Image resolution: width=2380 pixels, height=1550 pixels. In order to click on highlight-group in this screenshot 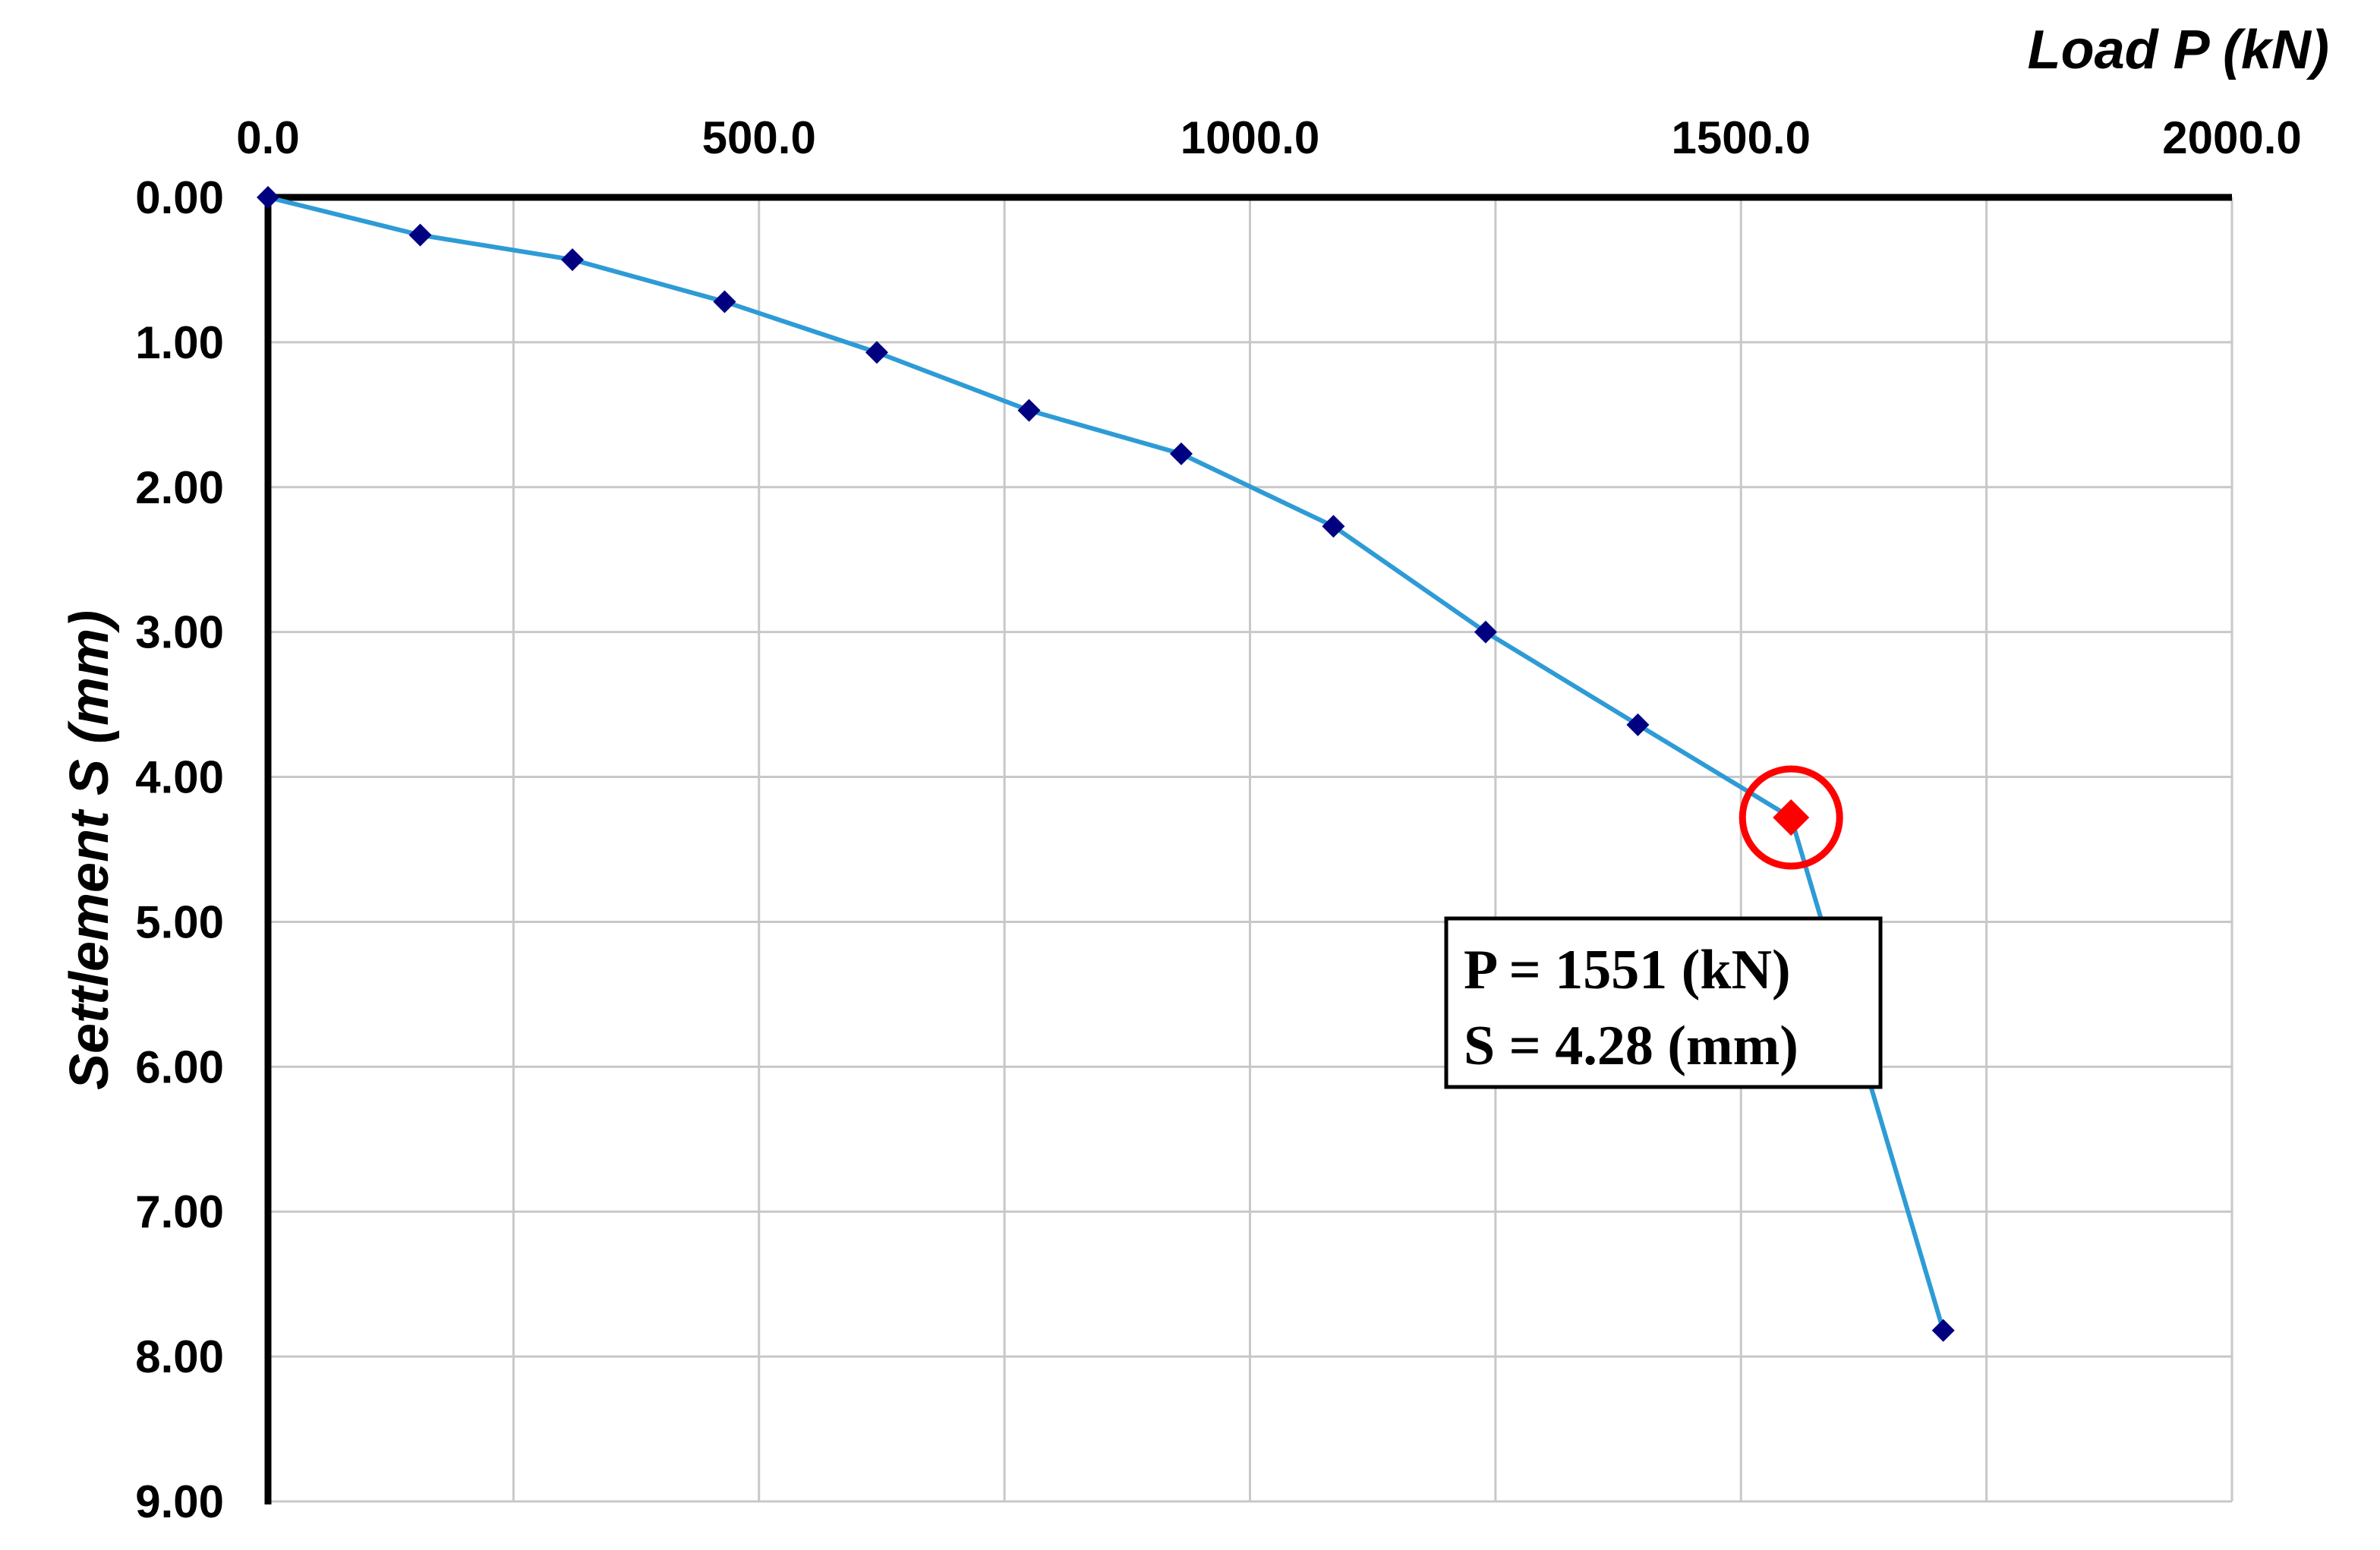, I will do `click(1791, 817)`.